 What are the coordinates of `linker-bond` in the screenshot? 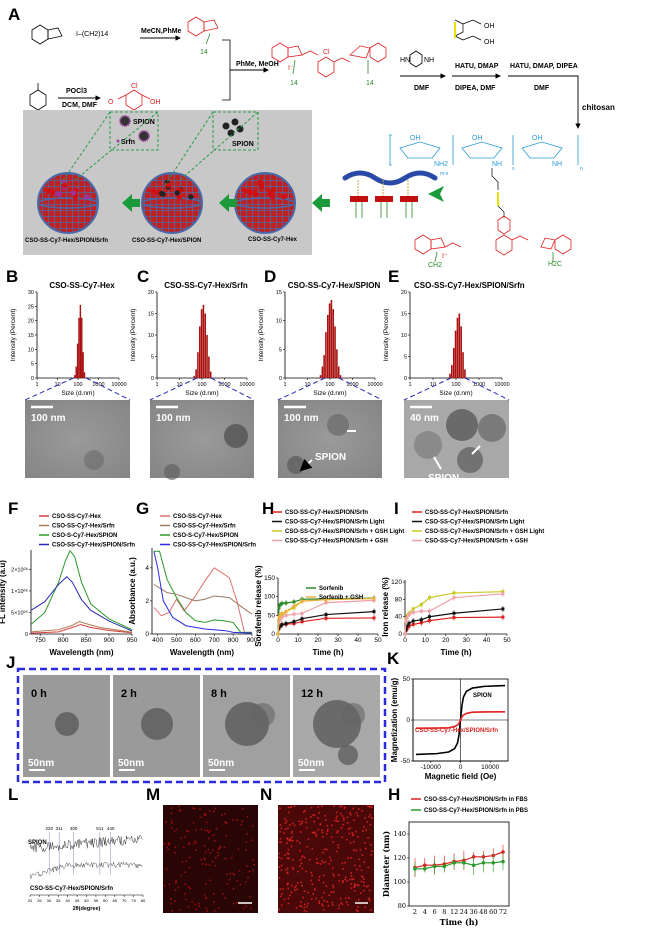 It's located at (495, 179).